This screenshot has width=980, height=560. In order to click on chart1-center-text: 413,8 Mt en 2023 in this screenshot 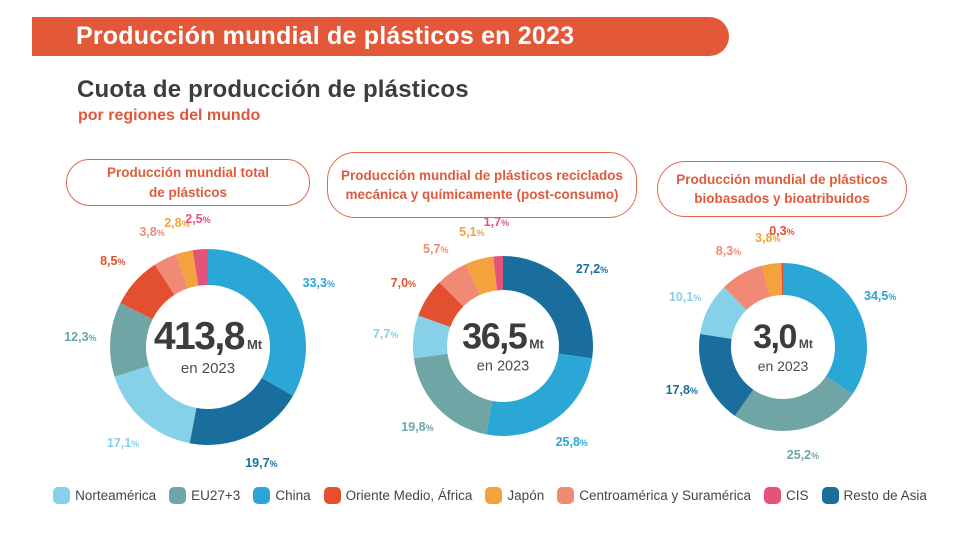, I will do `click(208, 346)`.